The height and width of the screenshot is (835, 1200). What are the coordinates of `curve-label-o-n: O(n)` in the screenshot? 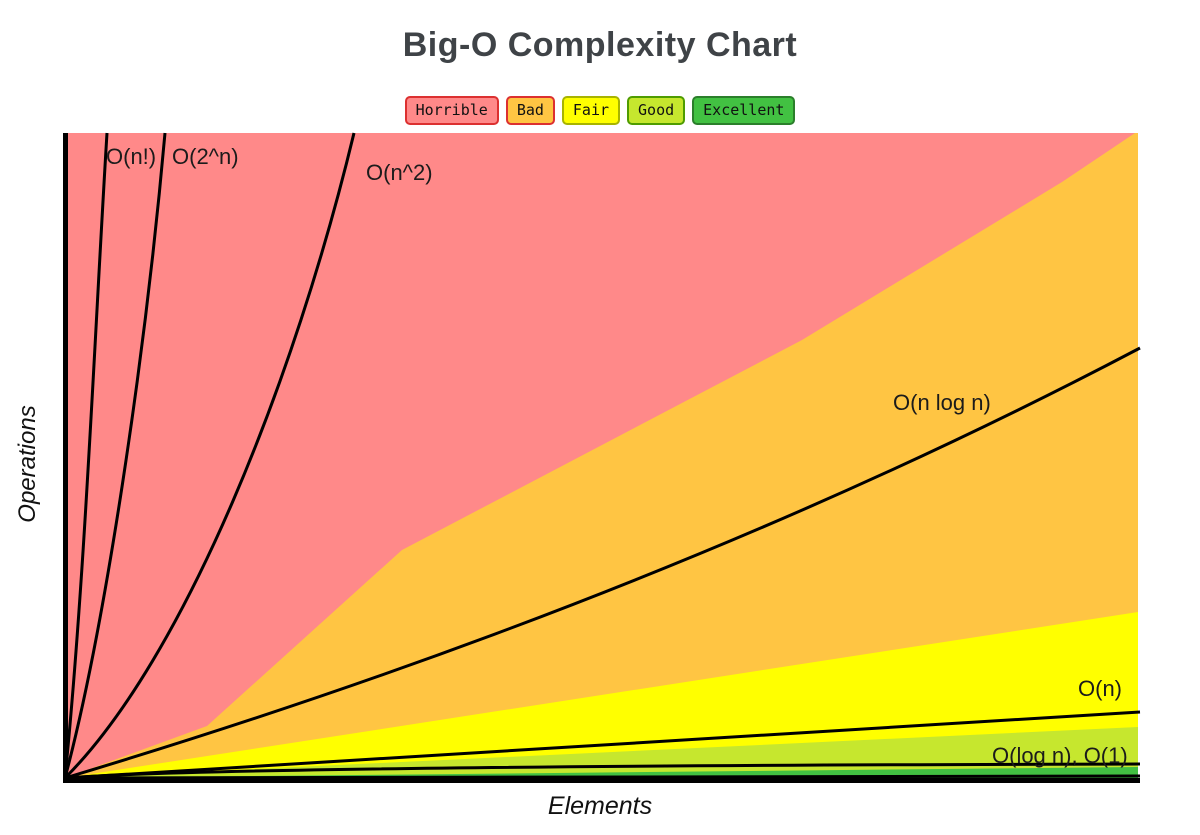 It's located at (1100, 688).